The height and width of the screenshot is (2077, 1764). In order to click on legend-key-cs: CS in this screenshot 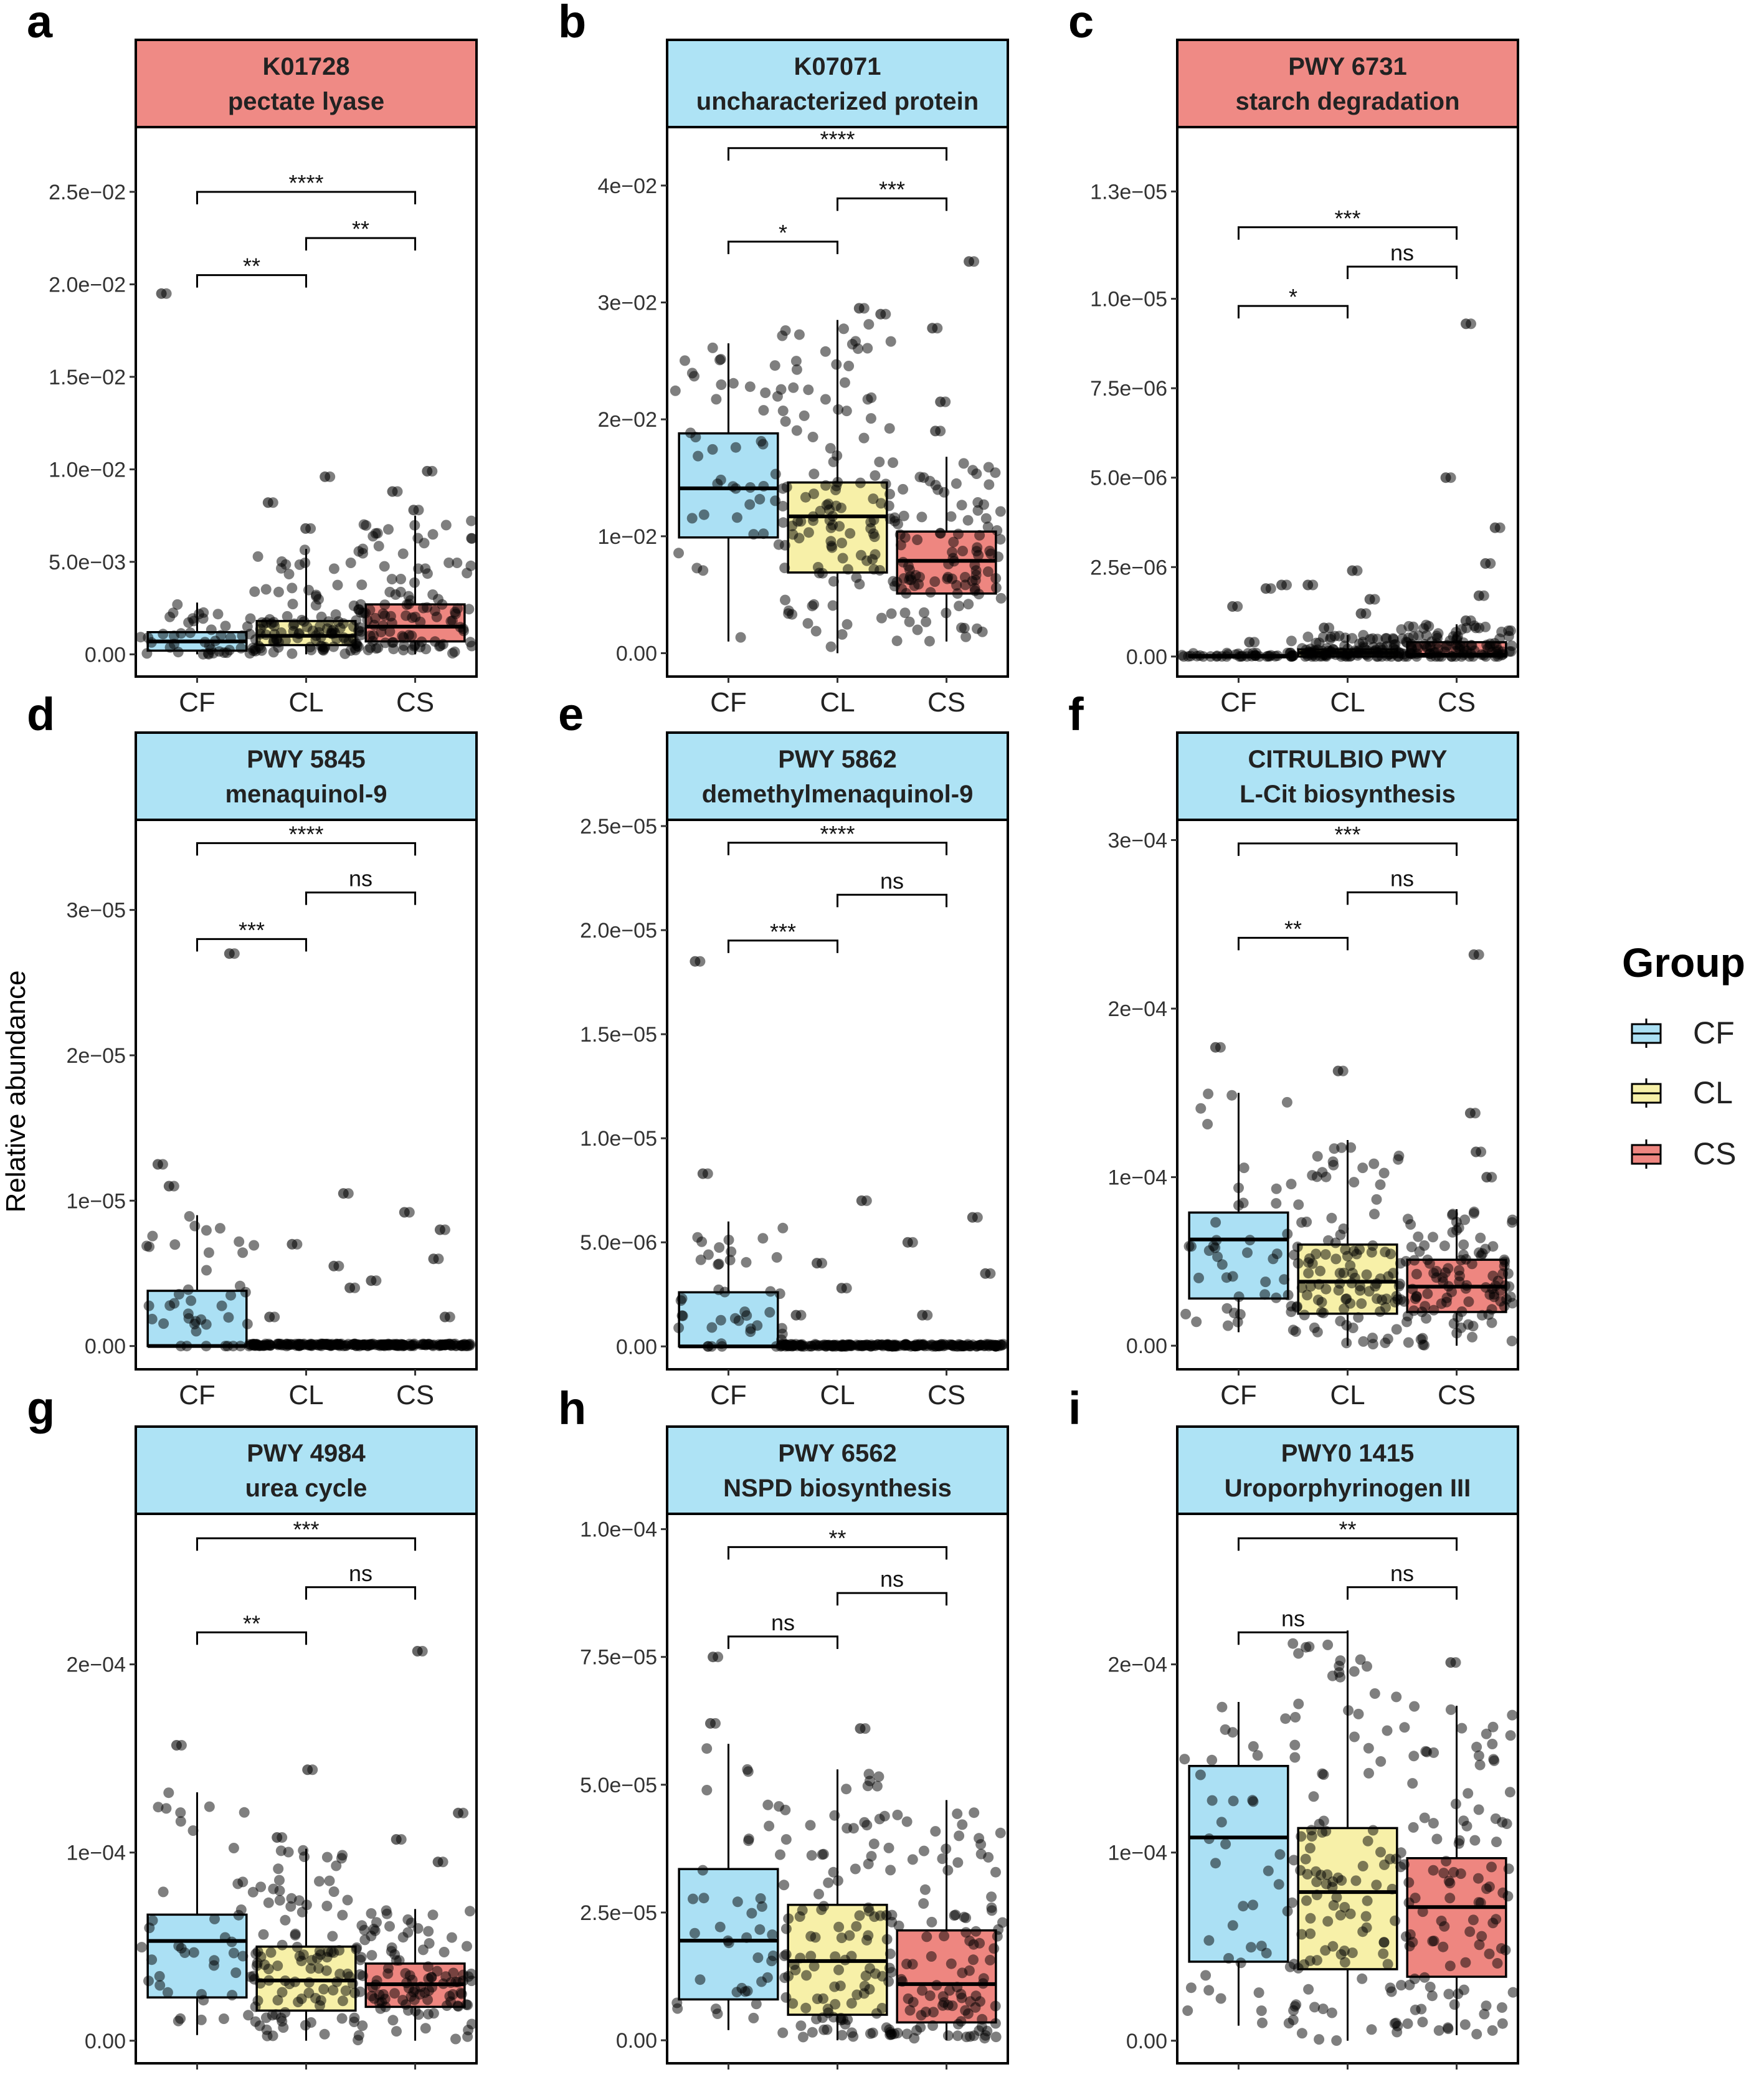, I will do `click(1683, 1153)`.